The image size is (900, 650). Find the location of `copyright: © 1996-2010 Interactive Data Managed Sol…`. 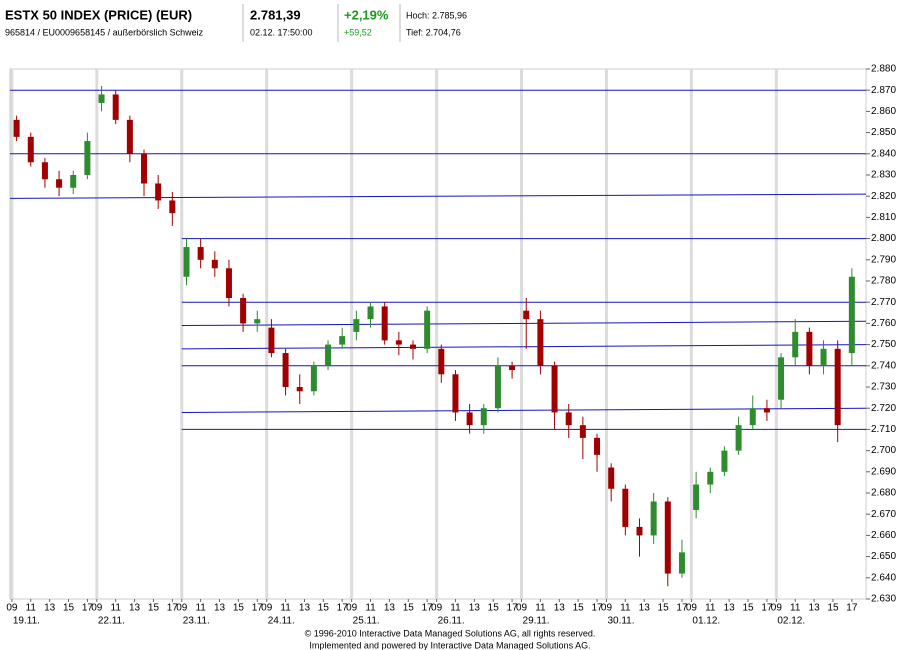

copyright: © 1996-2010 Interactive Data Managed Sol… is located at coordinates (450, 633).